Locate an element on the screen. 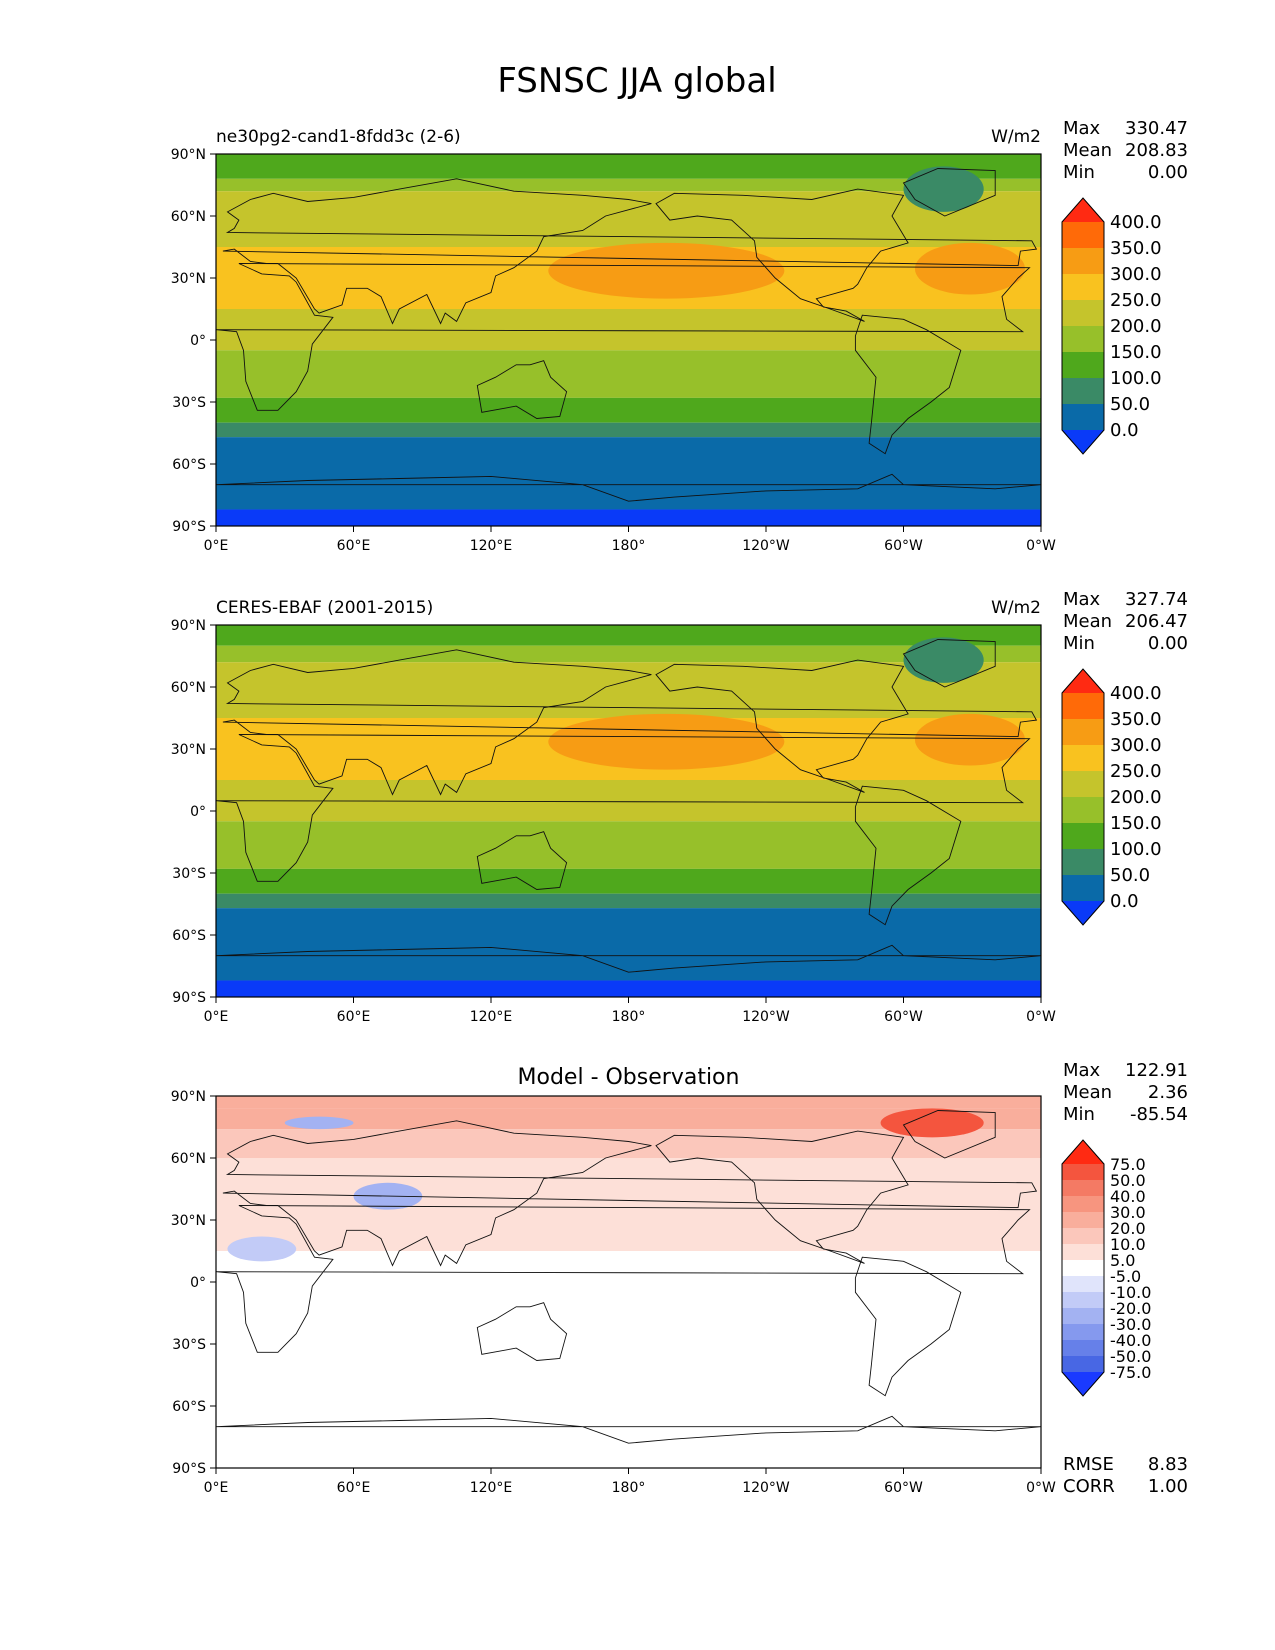 This screenshot has height=1650, width=1275. stat-value: 0.00 is located at coordinates (1168, 172).